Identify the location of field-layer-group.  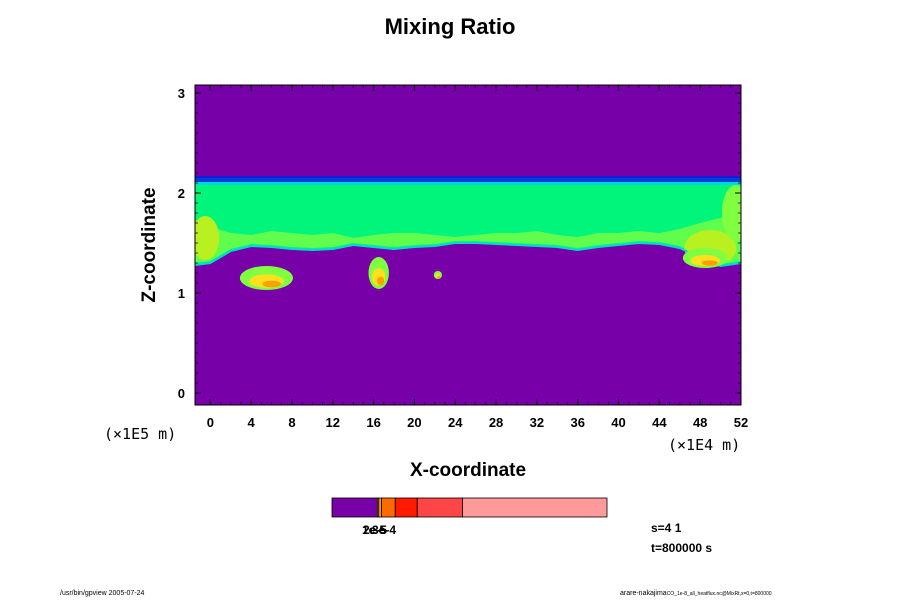
(468, 233).